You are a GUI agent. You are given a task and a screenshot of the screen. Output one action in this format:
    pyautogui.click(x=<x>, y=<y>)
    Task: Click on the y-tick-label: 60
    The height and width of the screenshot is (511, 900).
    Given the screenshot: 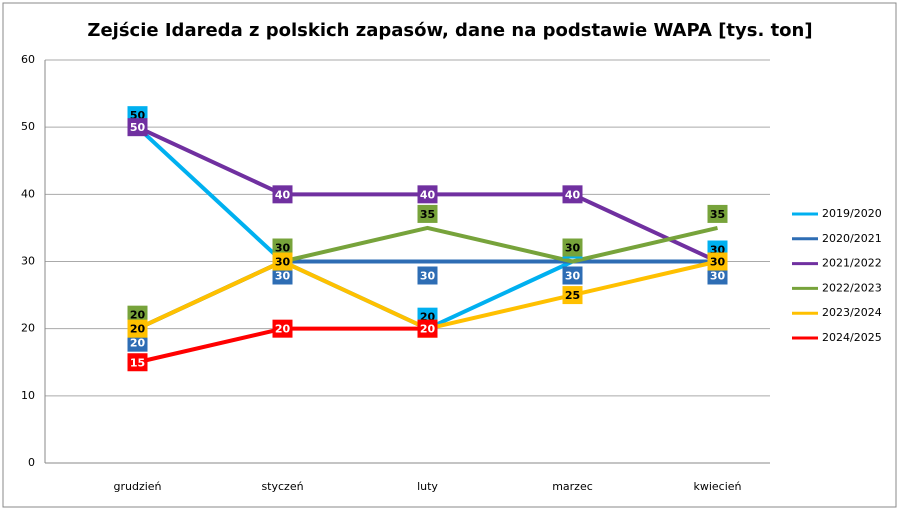 What is the action you would take?
    pyautogui.click(x=28, y=59)
    